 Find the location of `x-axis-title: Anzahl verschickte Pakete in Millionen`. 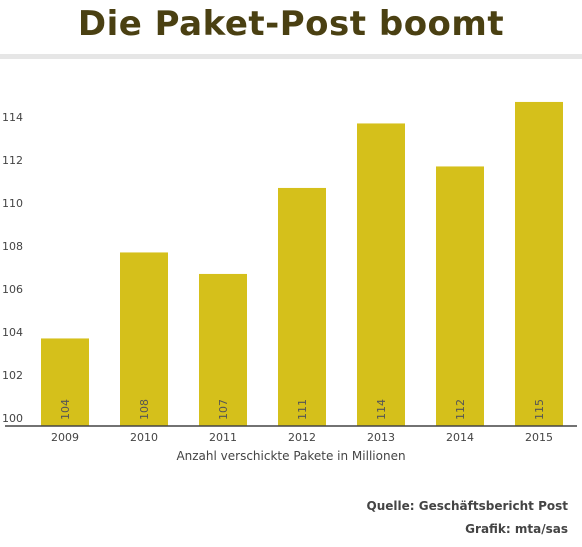

x-axis-title: Anzahl verschickte Pakete in Millionen is located at coordinates (291, 456).